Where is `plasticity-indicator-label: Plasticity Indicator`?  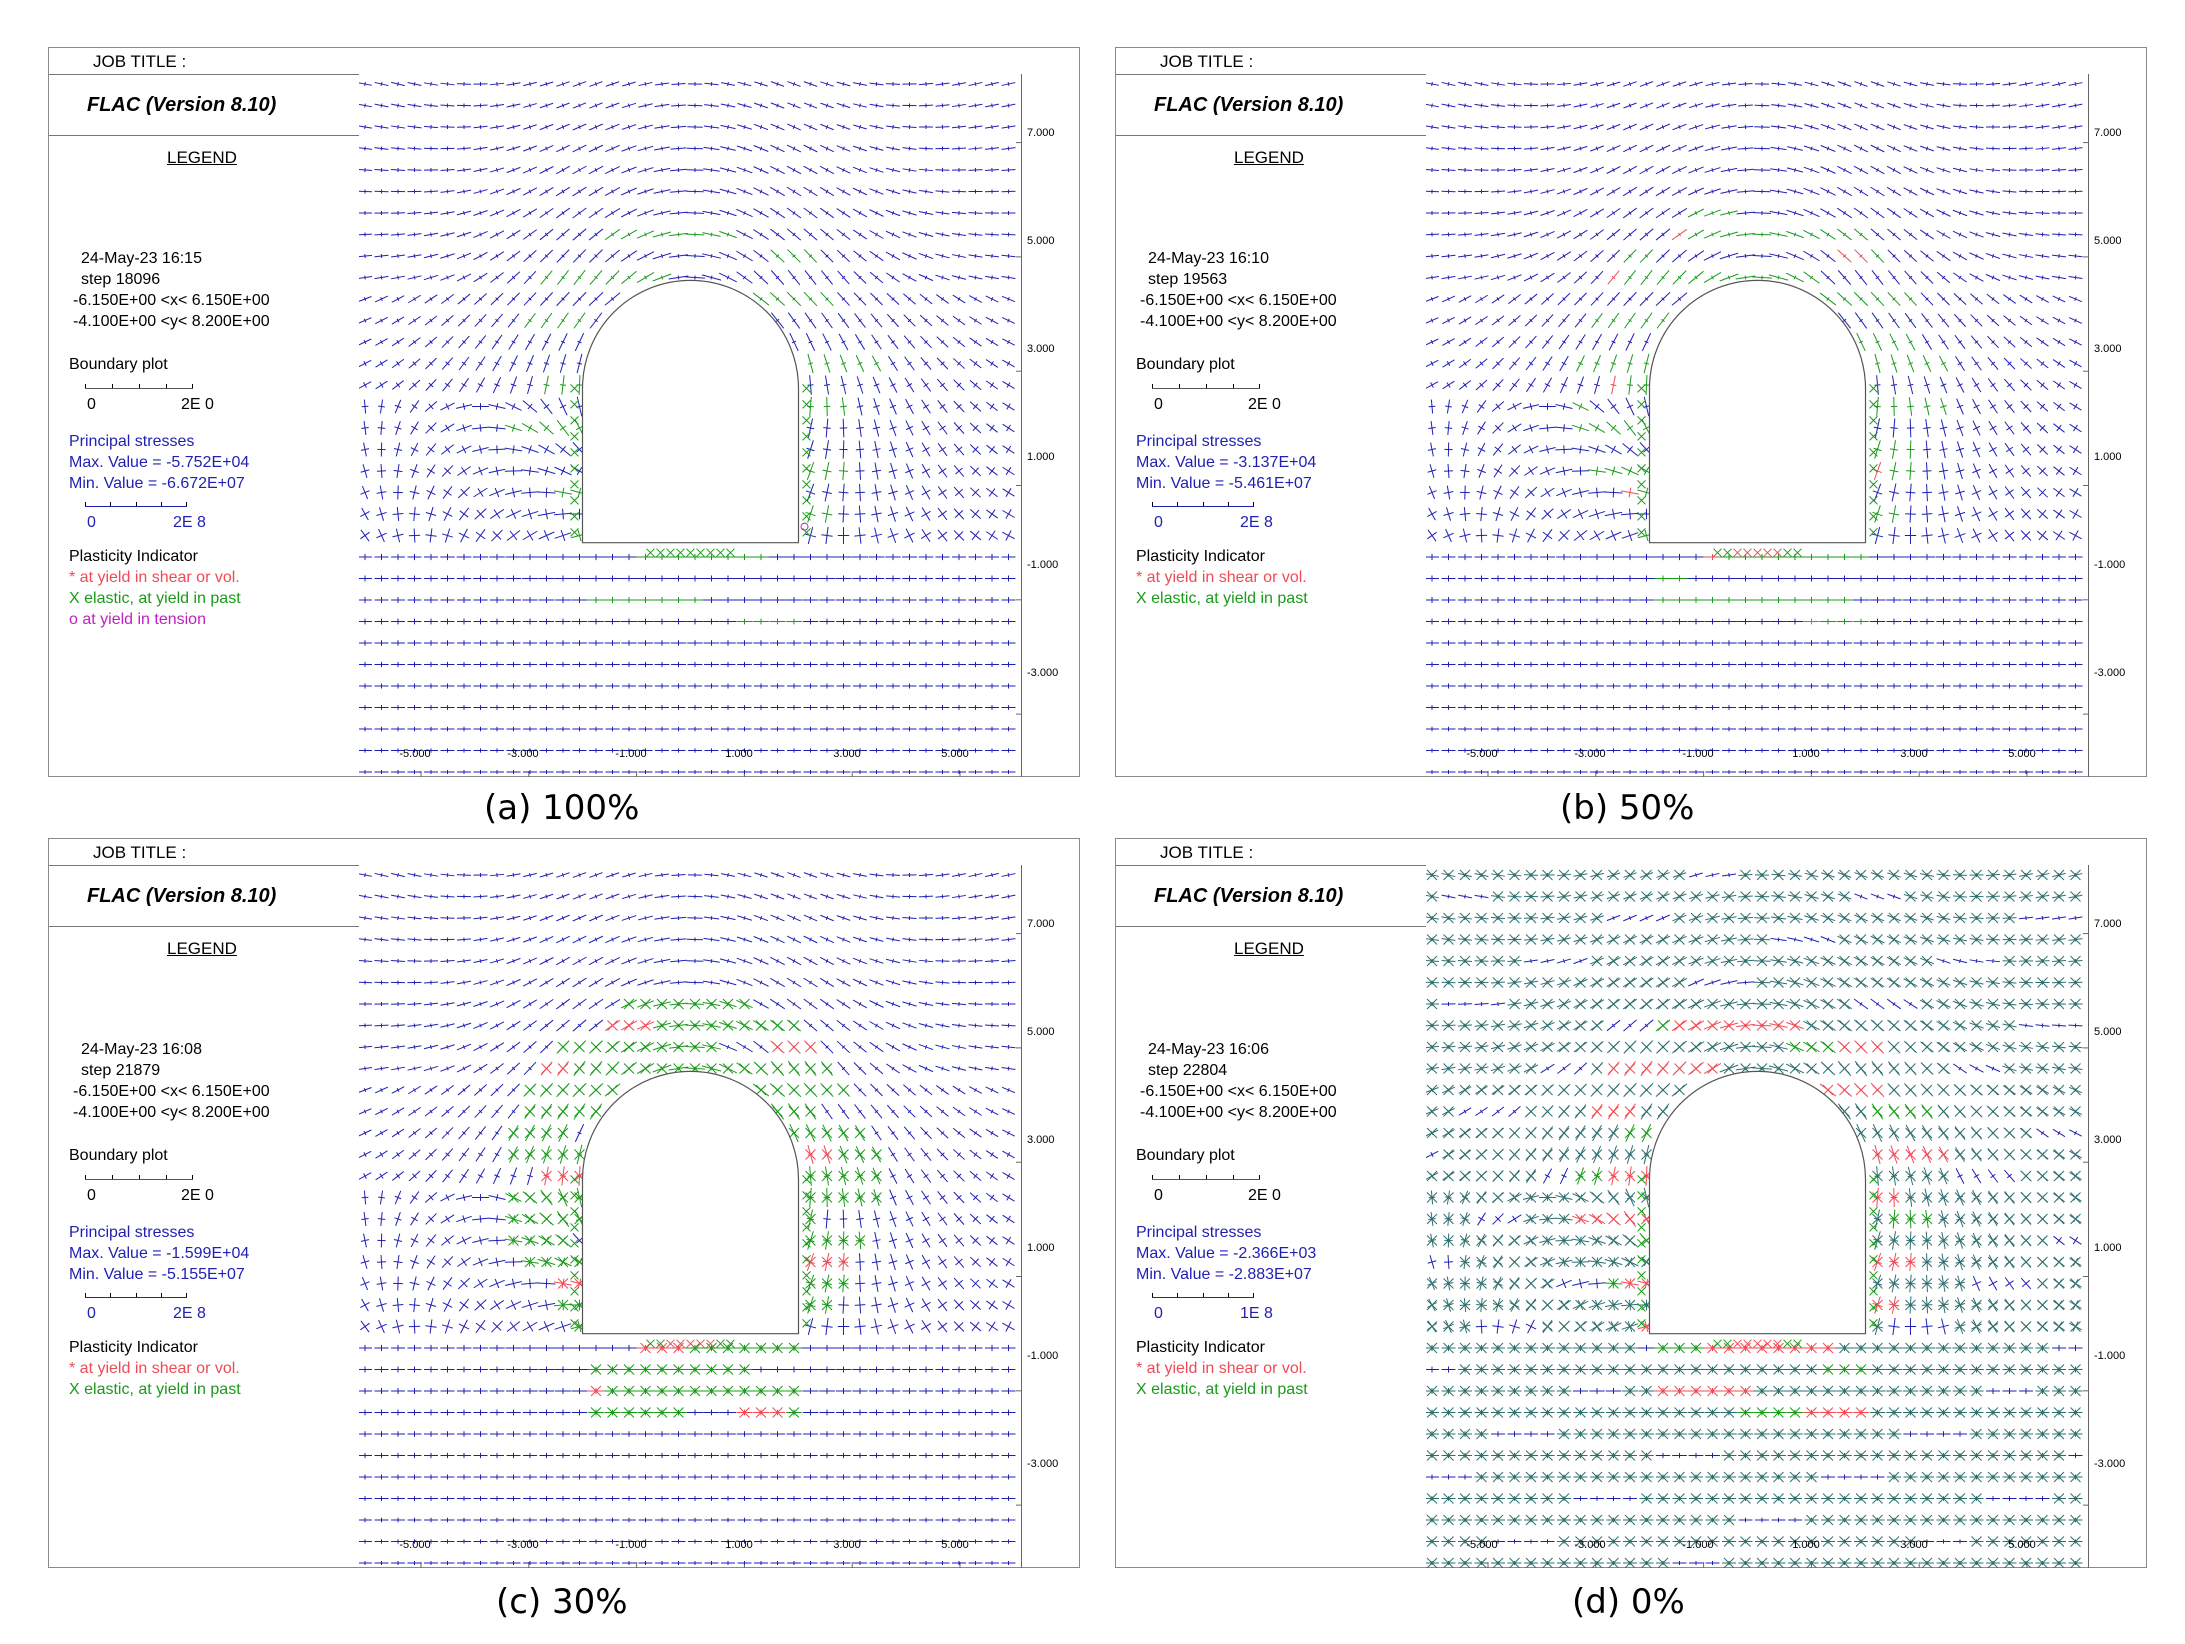 plasticity-indicator-label: Plasticity Indicator is located at coordinates (1200, 556).